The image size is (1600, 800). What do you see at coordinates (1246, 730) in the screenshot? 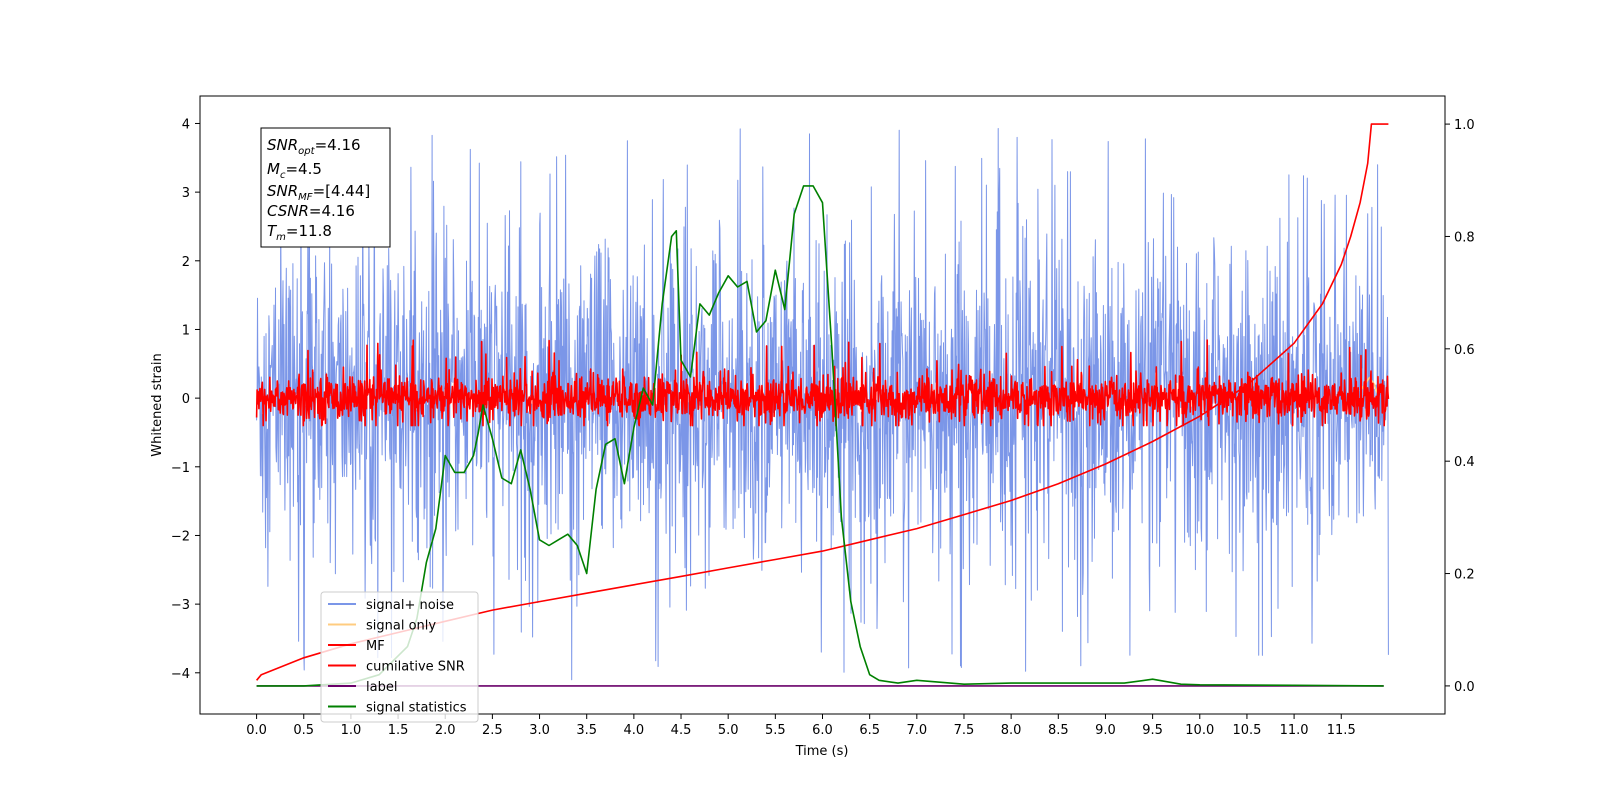
I see `x-tick-label: 10.5` at bounding box center [1246, 730].